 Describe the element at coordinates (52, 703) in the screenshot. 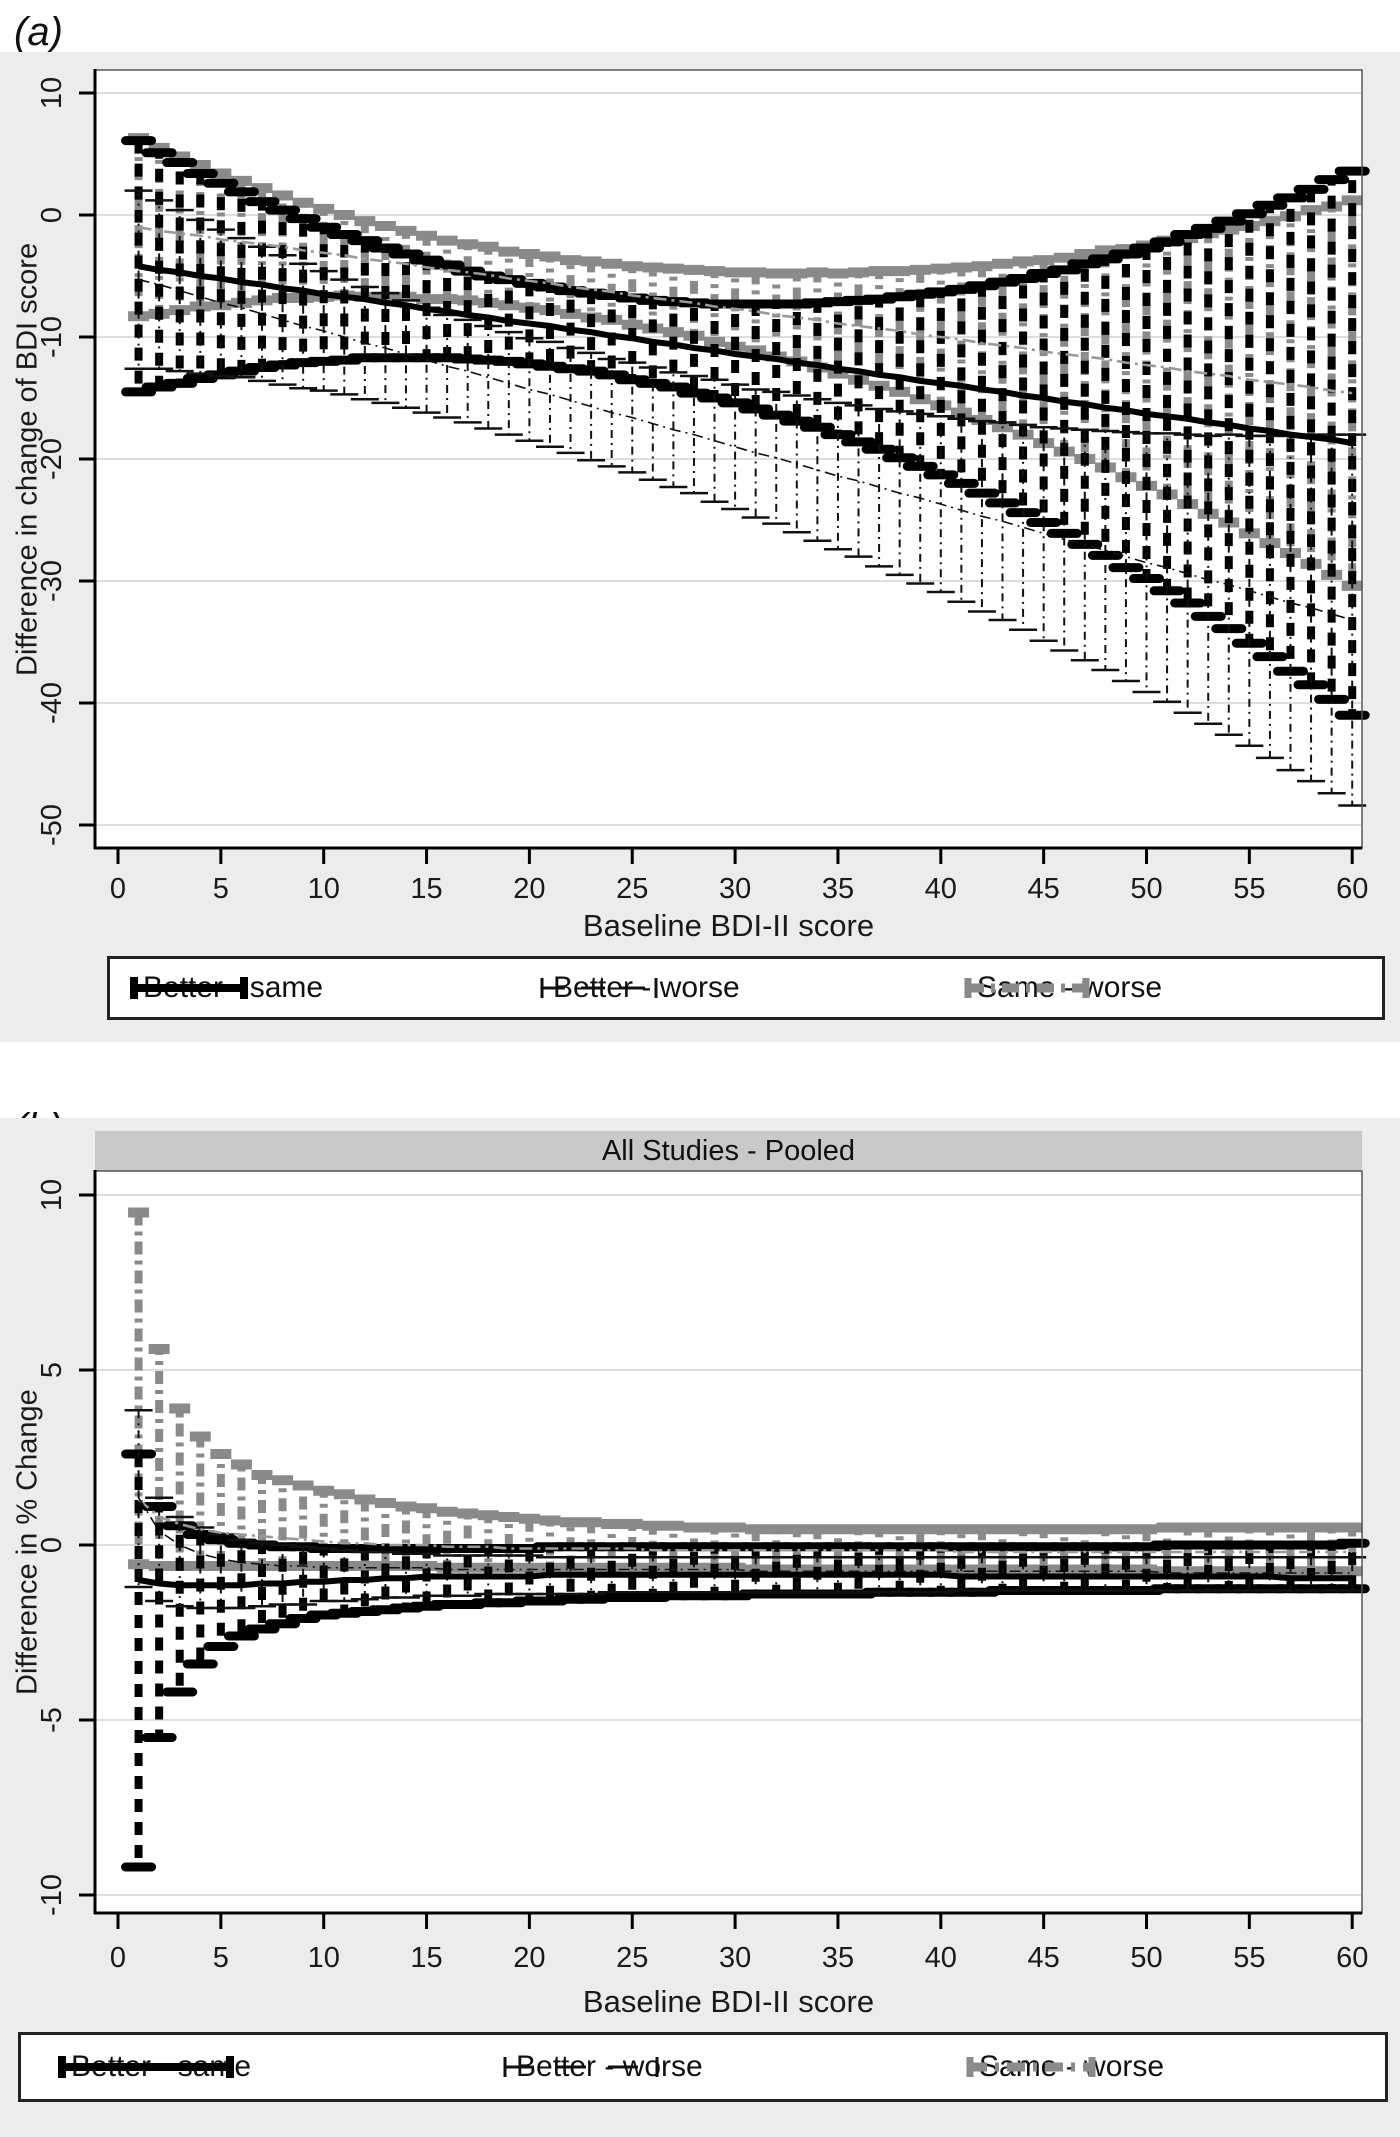

I see `svg-text: -40` at that location.